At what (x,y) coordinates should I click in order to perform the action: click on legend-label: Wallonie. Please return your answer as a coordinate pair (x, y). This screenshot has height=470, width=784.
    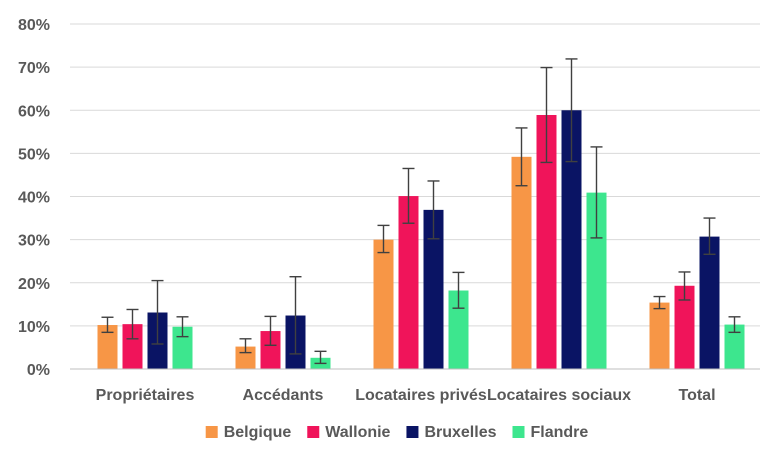
    Looking at the image, I should click on (357, 432).